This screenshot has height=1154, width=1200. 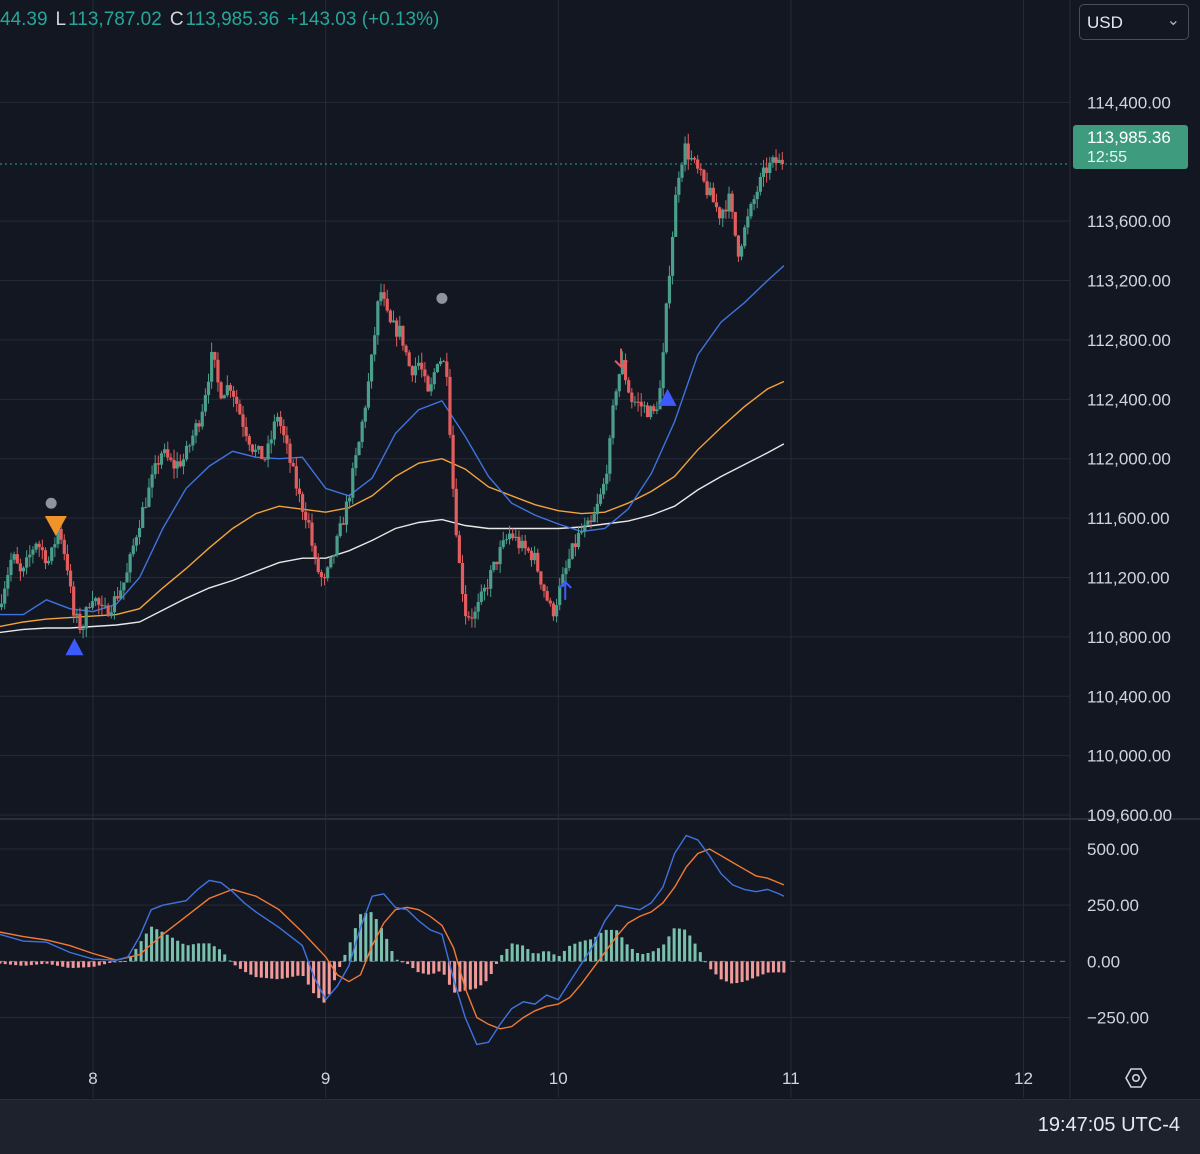 I want to click on clock: 19:47:05 UTC-4, so click(x=1108, y=1125).